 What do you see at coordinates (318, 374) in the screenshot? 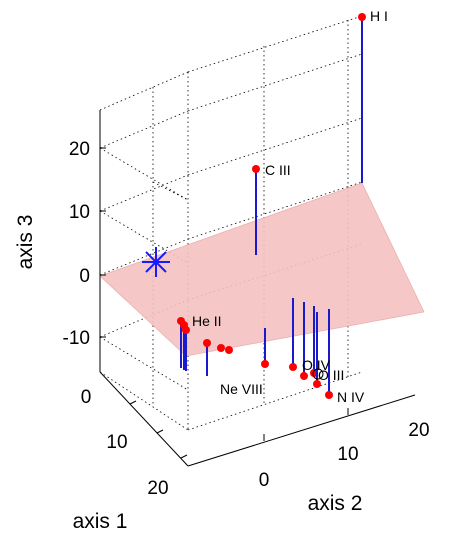
I see `open-circle-marker` at bounding box center [318, 374].